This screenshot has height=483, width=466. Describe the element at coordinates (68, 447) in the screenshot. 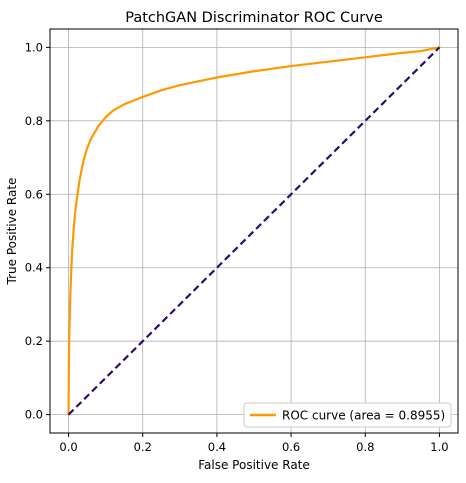

I see `x-tick-label: 0.0` at that location.